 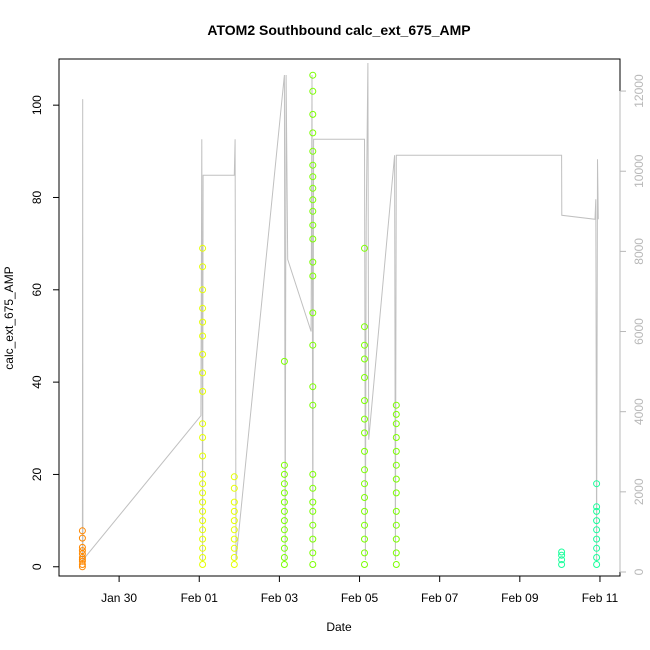 I want to click on y-axis-right: 0 2000 4000 6000 8000 10000 12000, so click(x=632, y=324).